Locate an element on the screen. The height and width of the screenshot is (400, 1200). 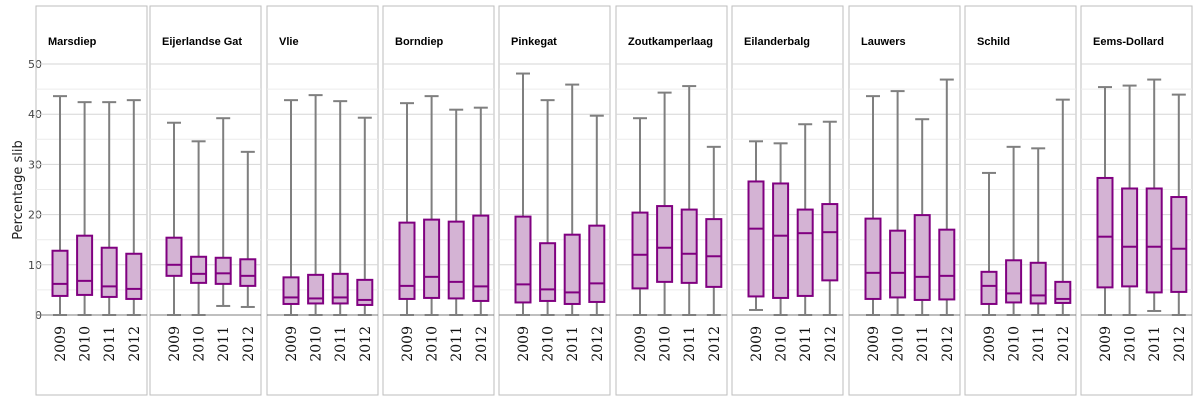
y-axis-label: Percentage slib is located at coordinates (18, 190).